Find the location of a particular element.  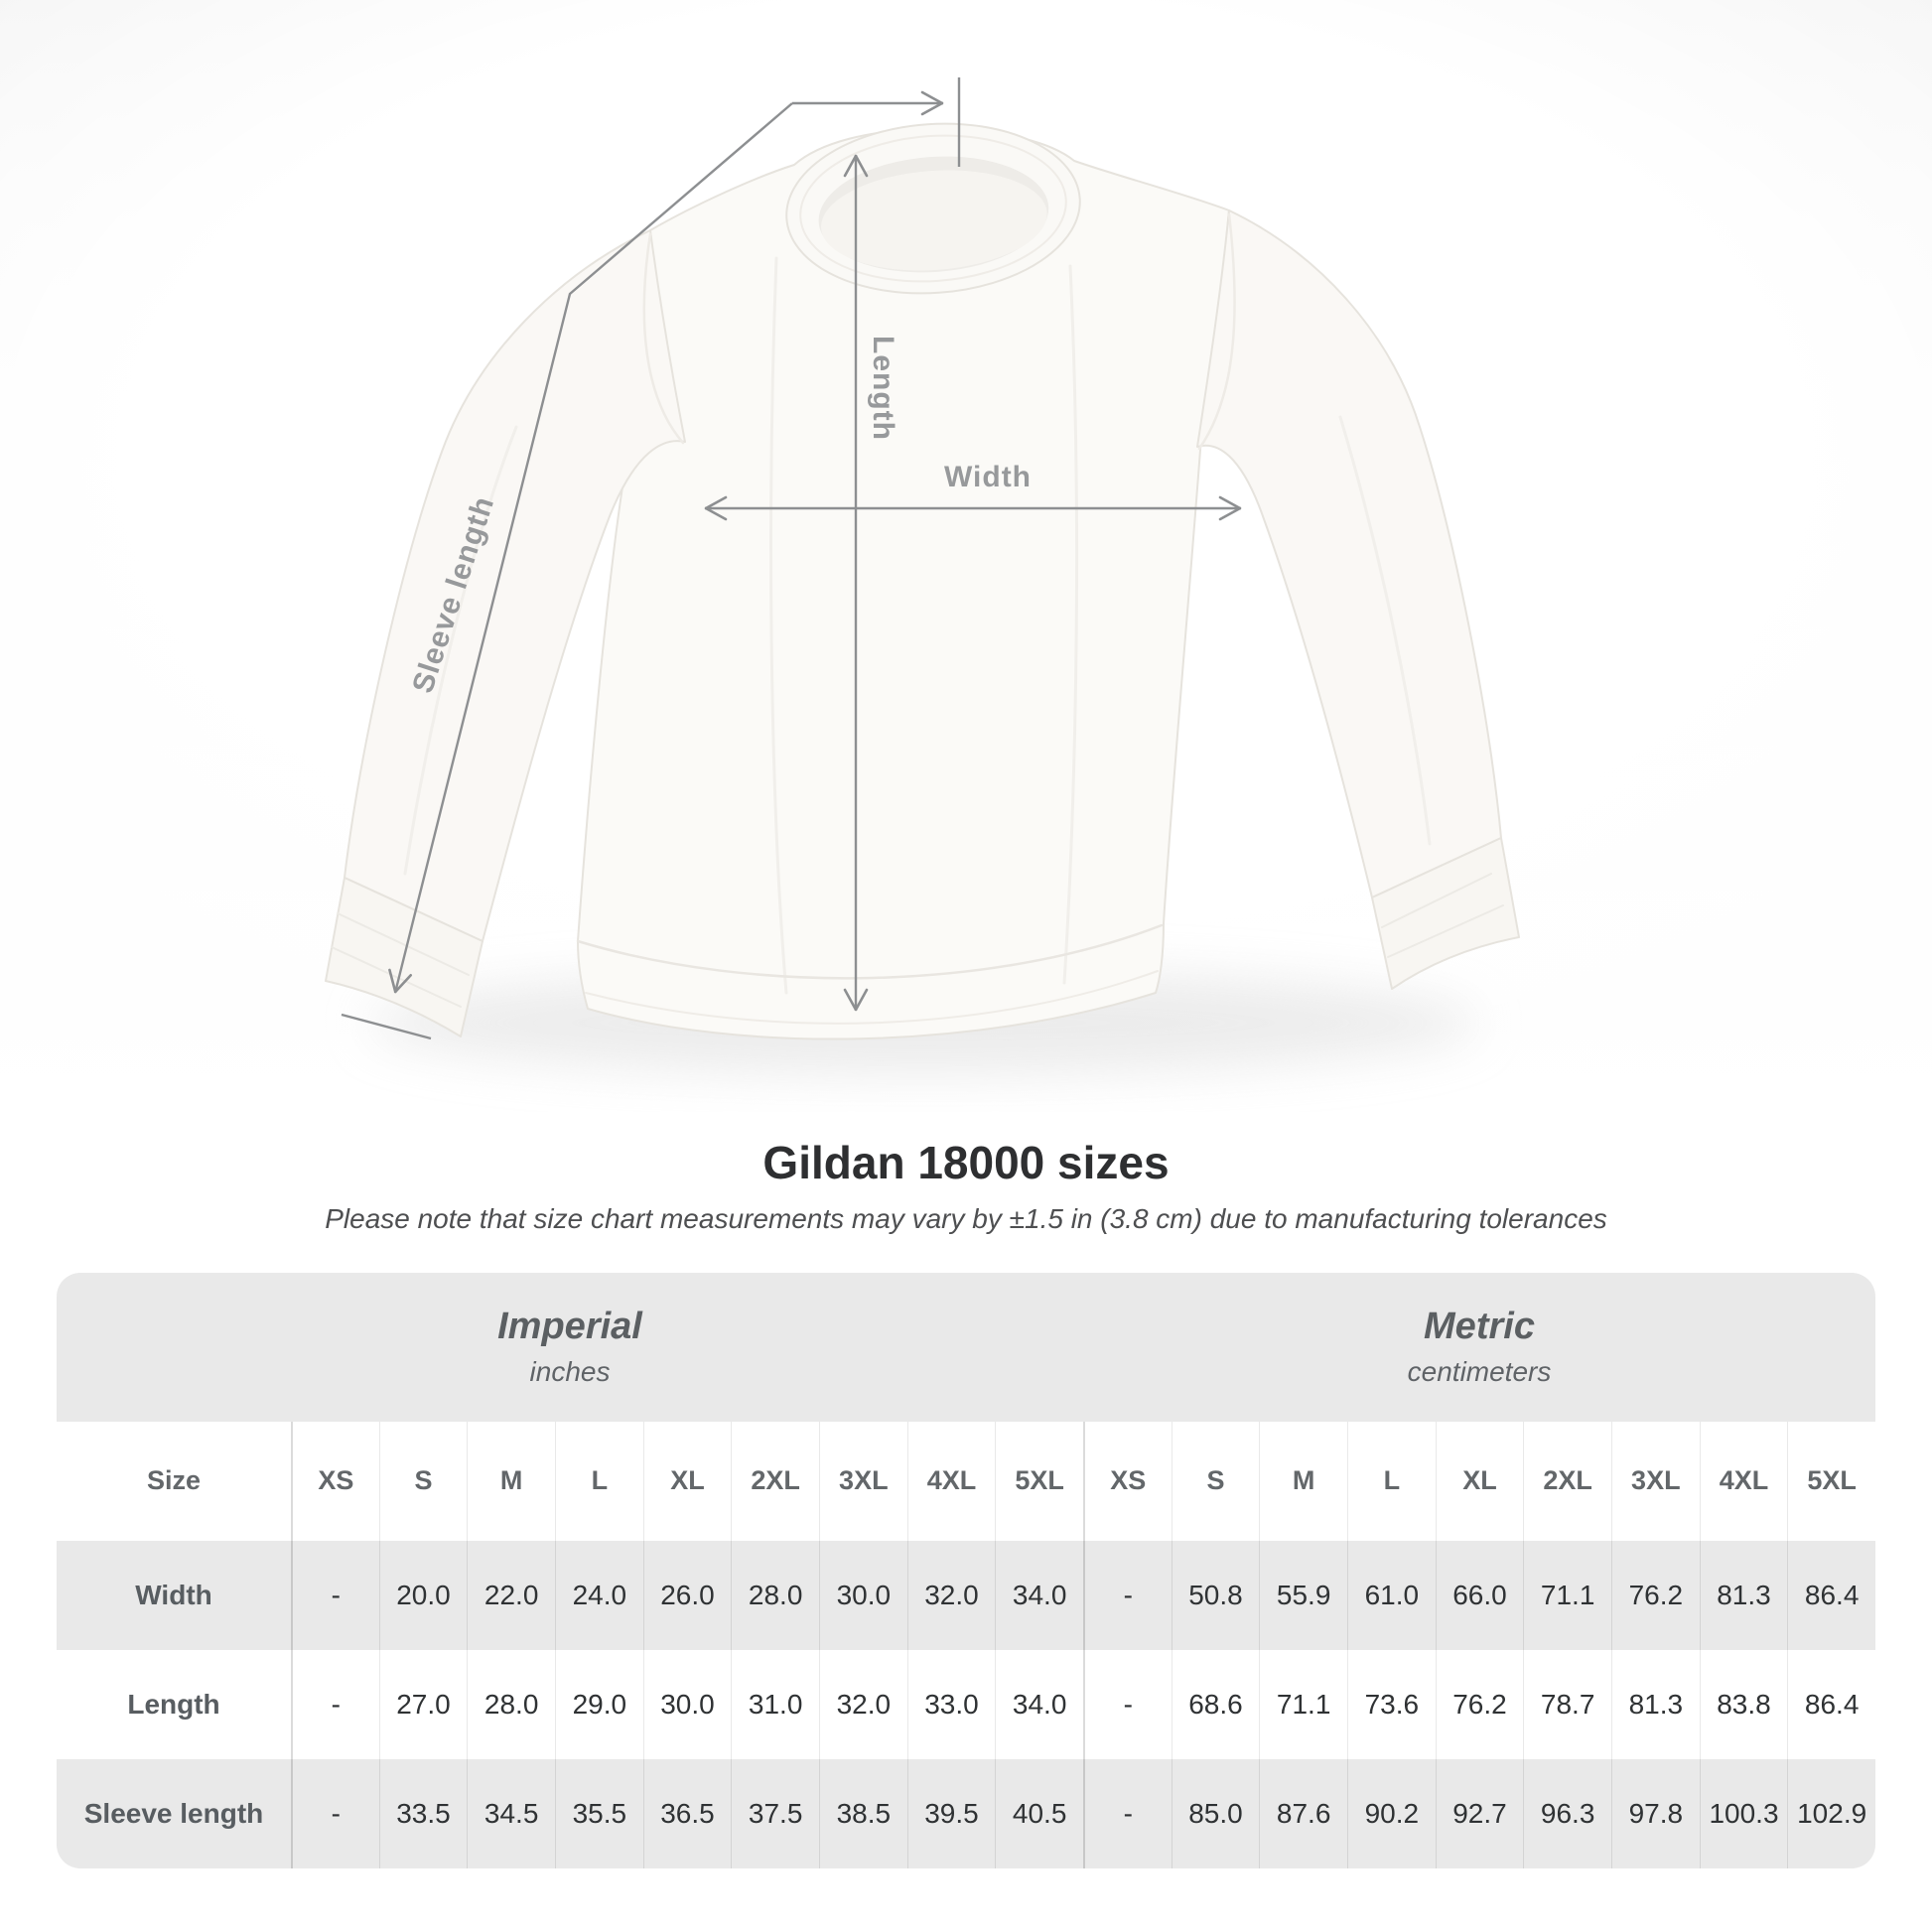

sleeve-length-line is located at coordinates (590, 548).